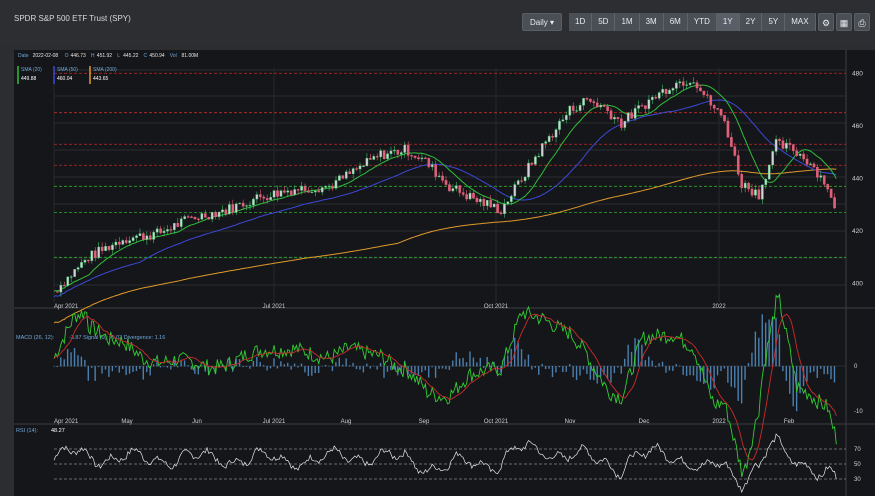  I want to click on range-1y-button: 1Y, so click(728, 22).